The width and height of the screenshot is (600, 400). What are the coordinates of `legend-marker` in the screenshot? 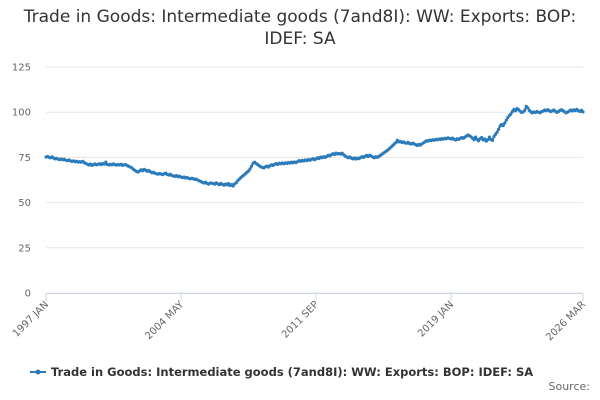 It's located at (38, 372).